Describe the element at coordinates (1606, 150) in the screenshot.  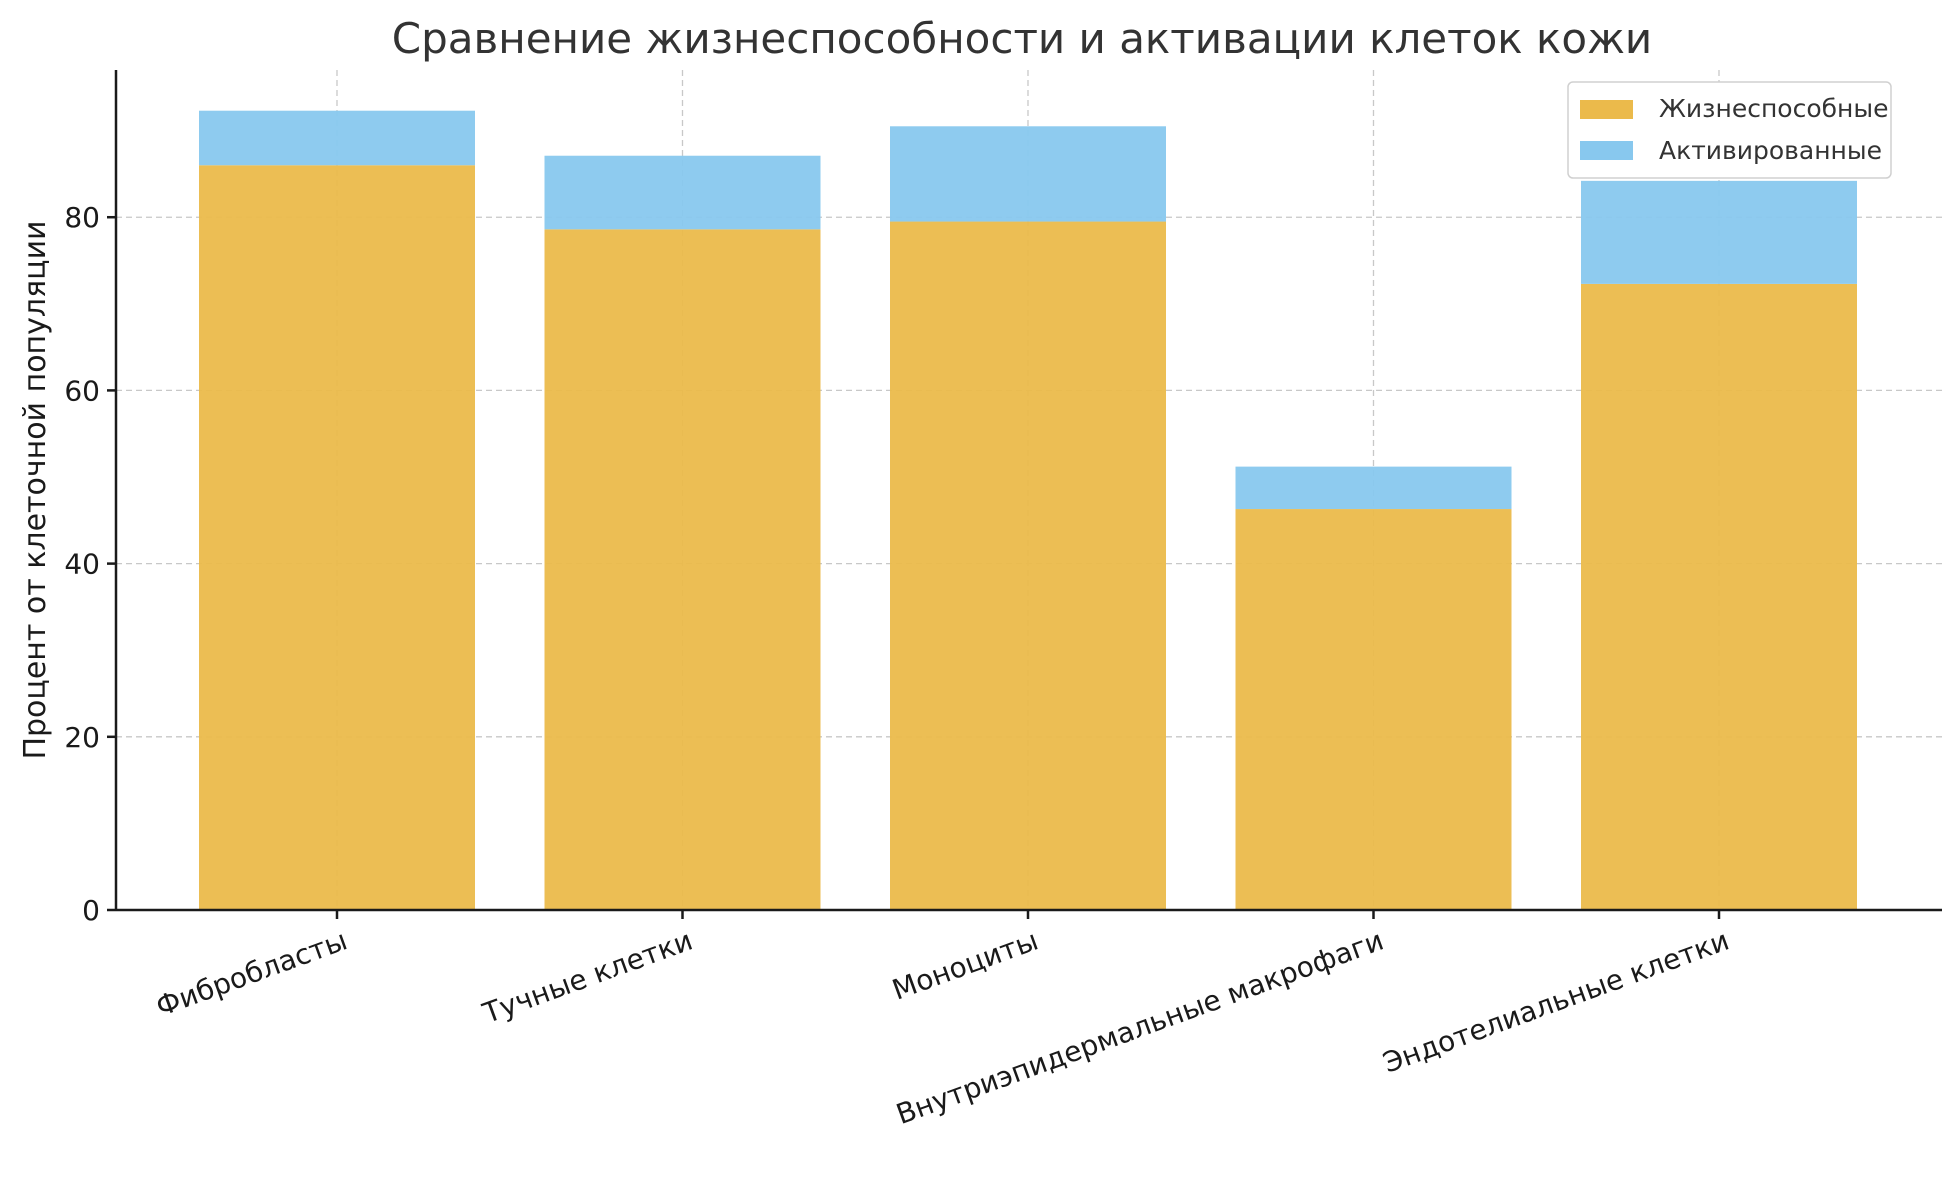
I see `legend-swatch-activated` at that location.